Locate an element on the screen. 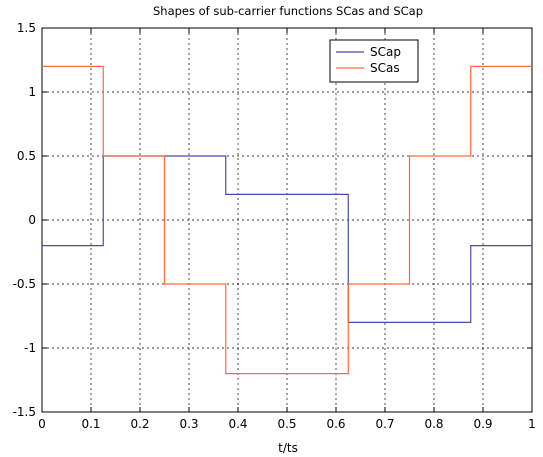 The width and height of the screenshot is (543, 457). y-tick-label: -1 is located at coordinates (30, 348).